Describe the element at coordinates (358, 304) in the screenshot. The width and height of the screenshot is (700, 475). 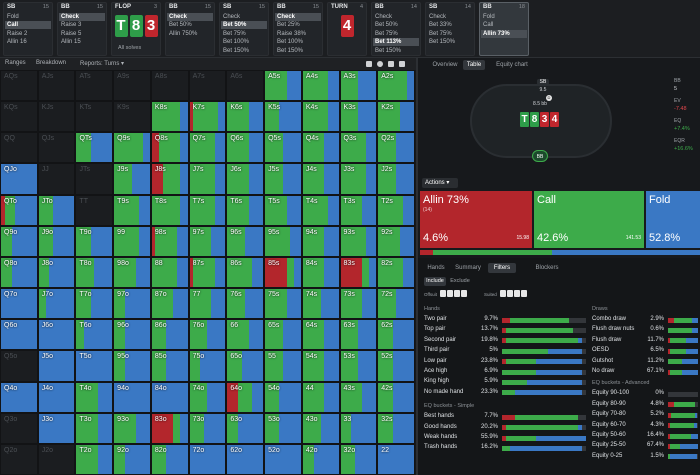
I see `hand-cell: 73s` at that location.